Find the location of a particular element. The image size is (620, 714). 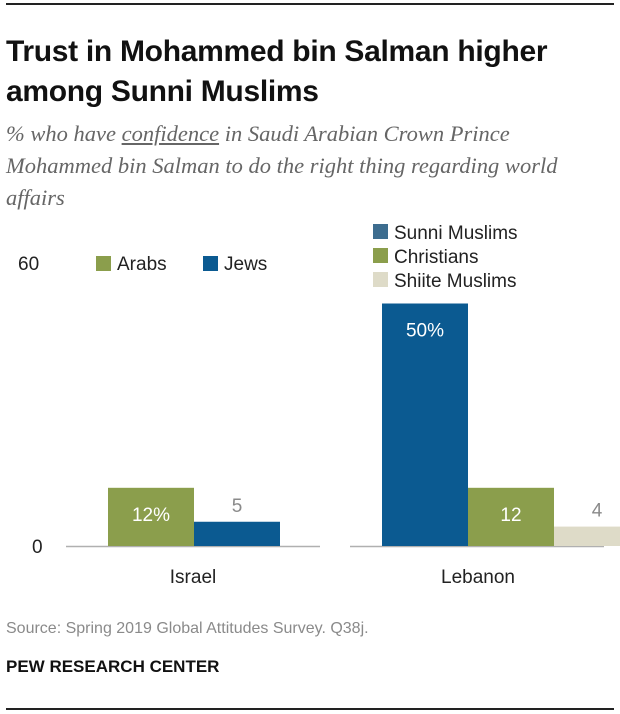

bar-israel-jews is located at coordinates (237, 533).